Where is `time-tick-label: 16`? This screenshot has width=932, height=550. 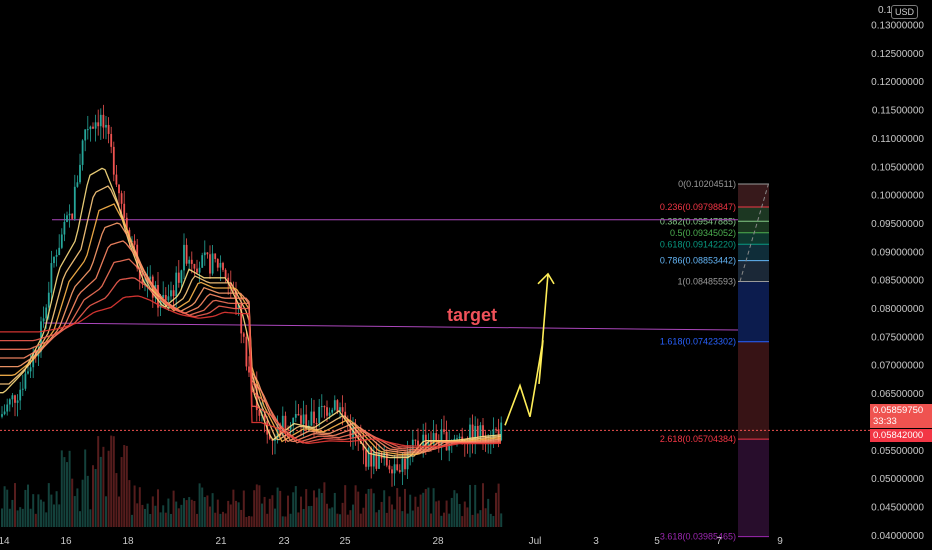 time-tick-label: 16 is located at coordinates (66, 541).